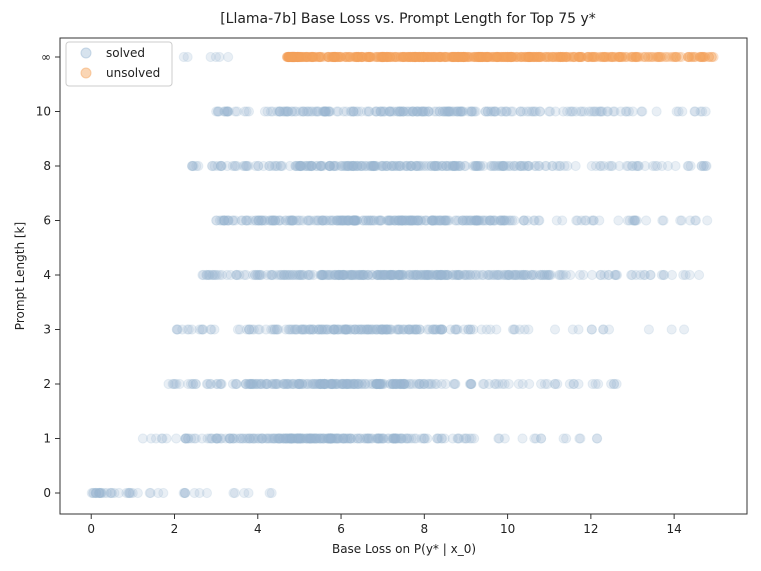  Describe the element at coordinates (404, 549) in the screenshot. I see `x-axis-label: Base Loss on P(y* | x_0)` at that location.